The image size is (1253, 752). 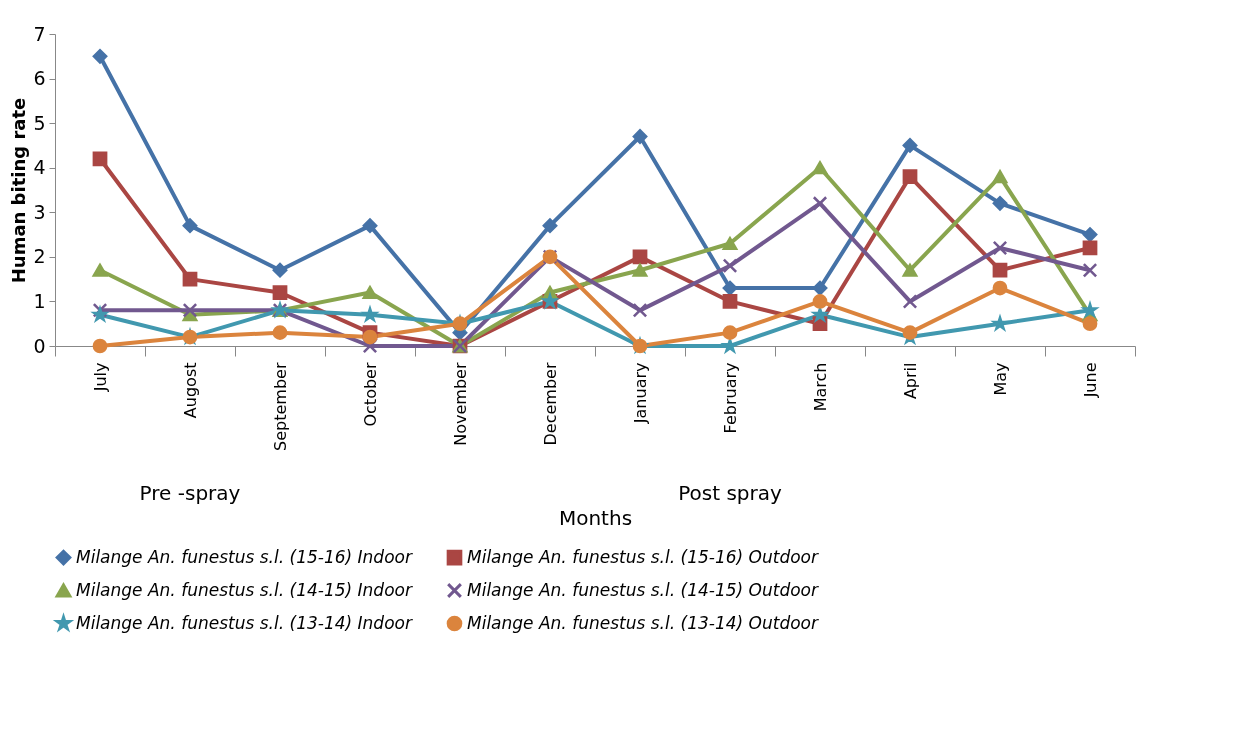 I want to click on legend-label: Milange An. funestus s.l. (13-14) Indoor, so click(x=244, y=622).